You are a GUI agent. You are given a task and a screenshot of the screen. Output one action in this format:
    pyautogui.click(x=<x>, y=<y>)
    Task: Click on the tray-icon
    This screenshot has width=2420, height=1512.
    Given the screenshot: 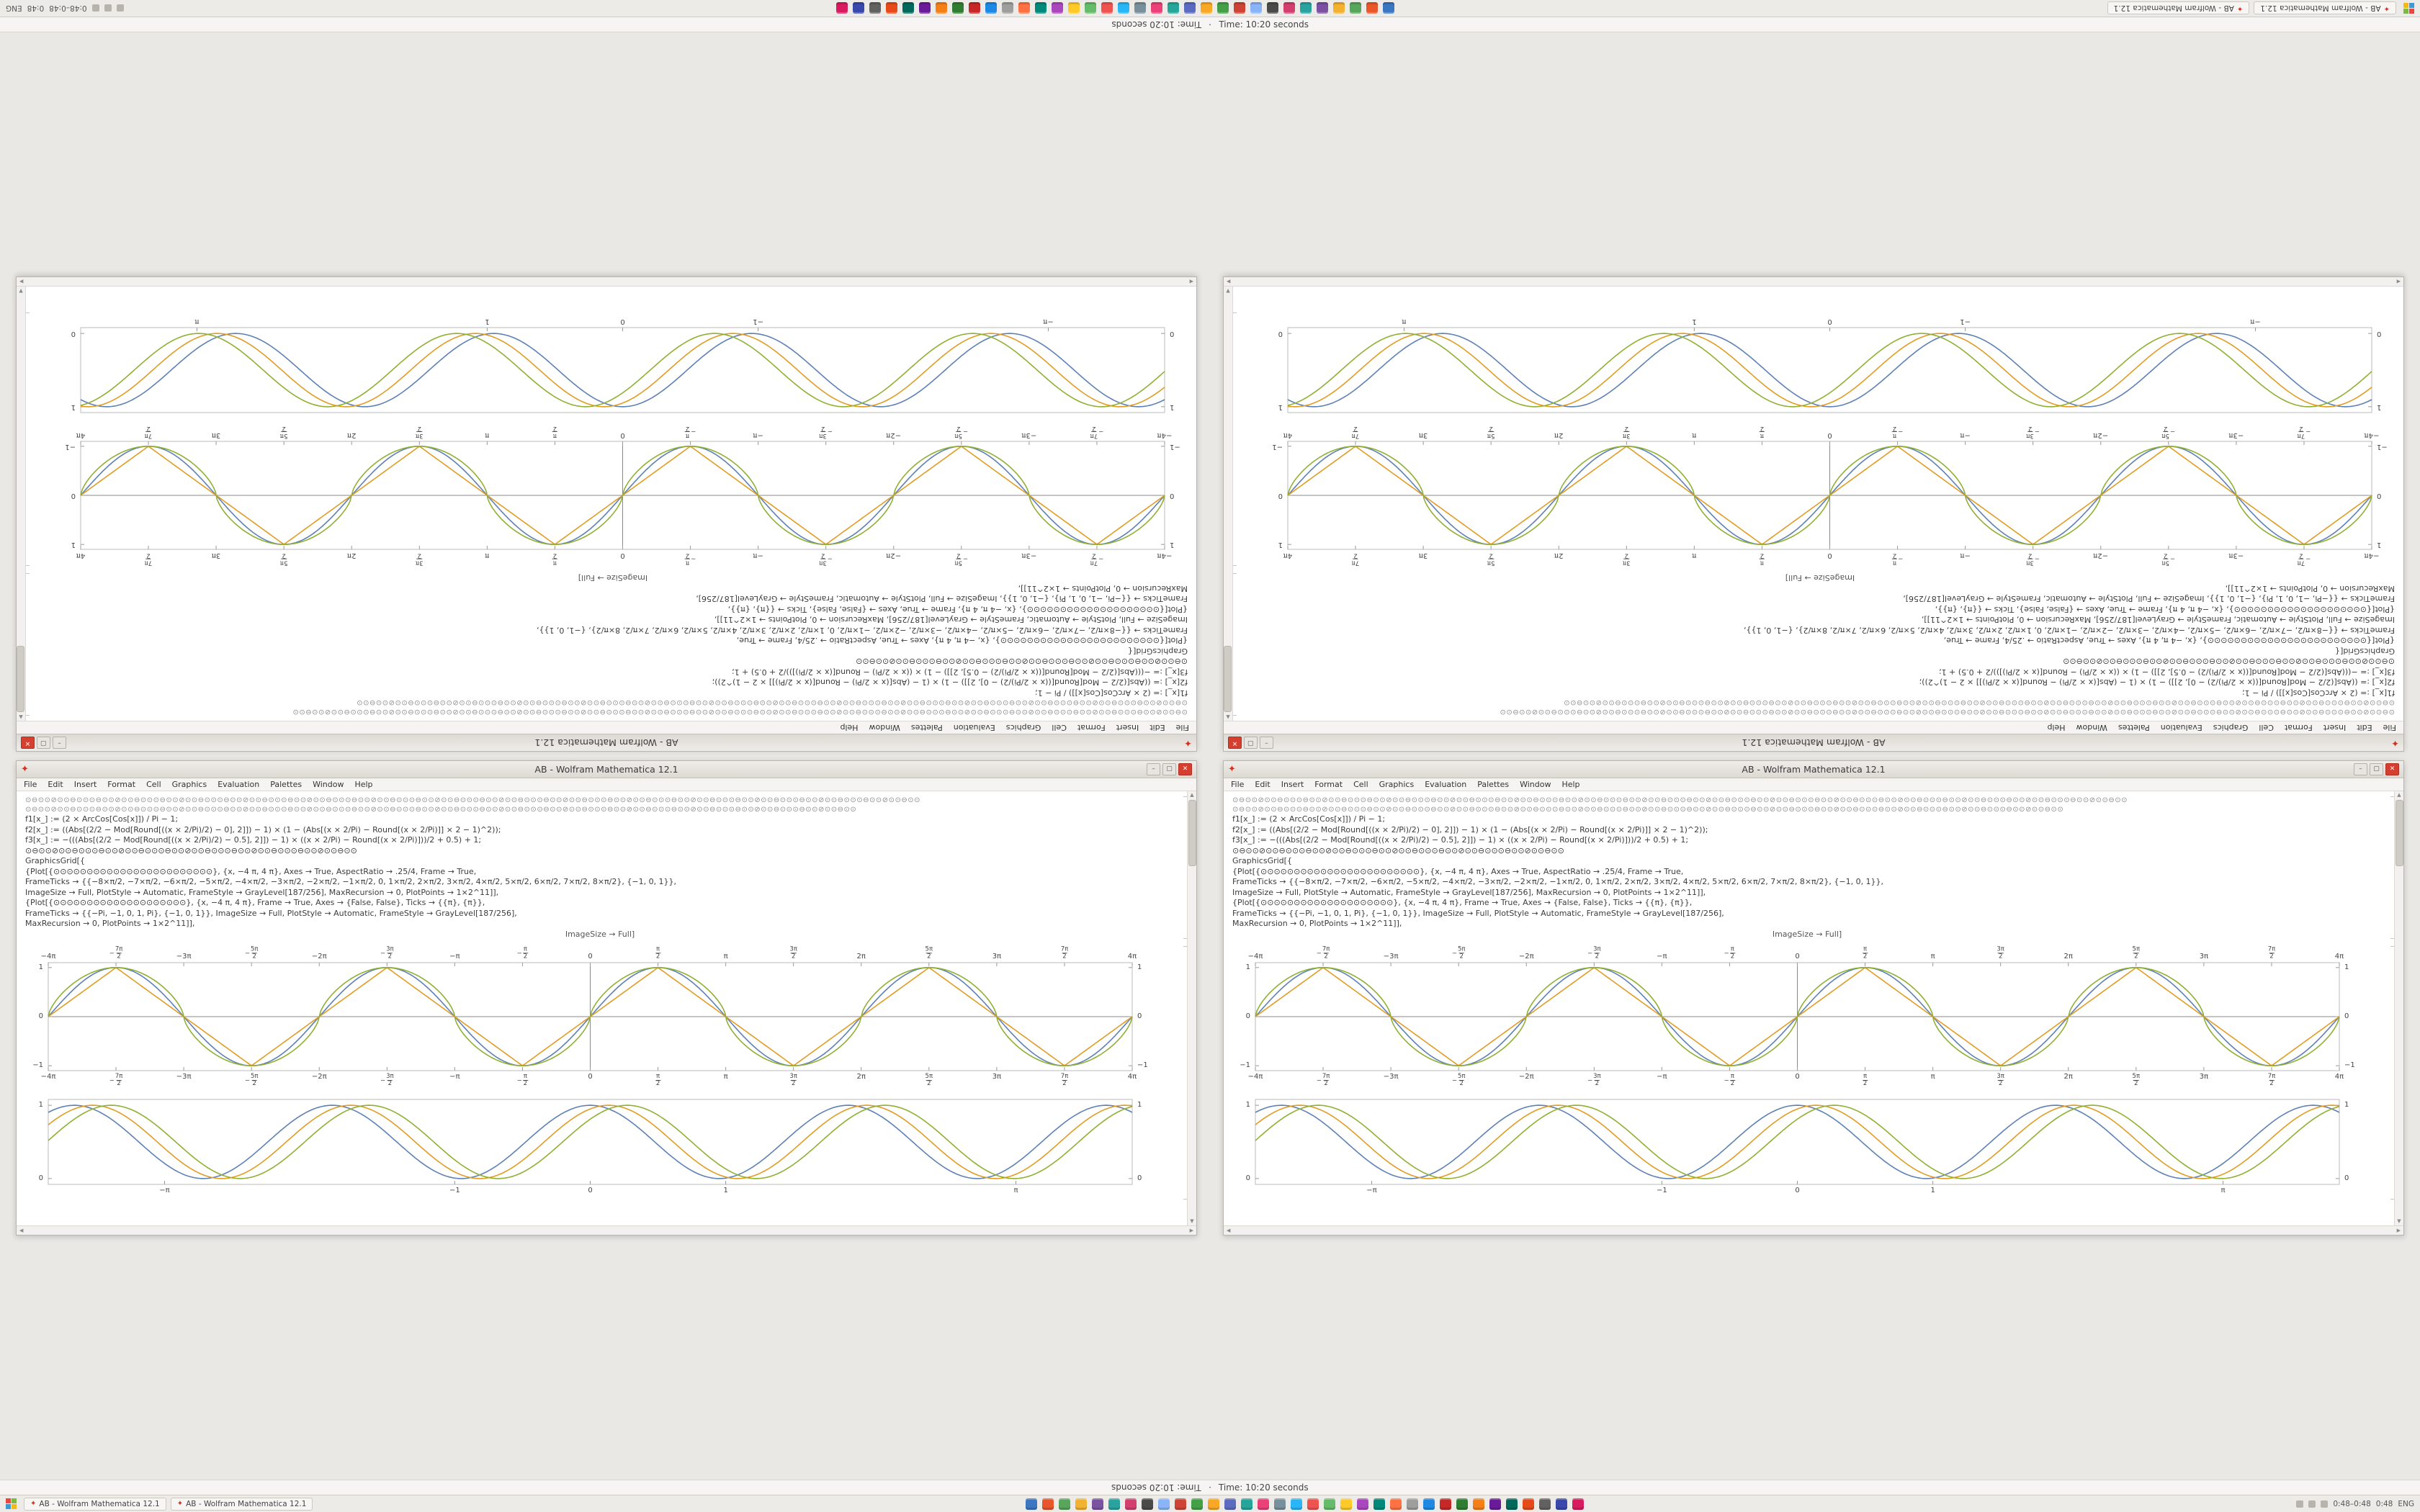 What is the action you would take?
    pyautogui.click(x=2312, y=1504)
    